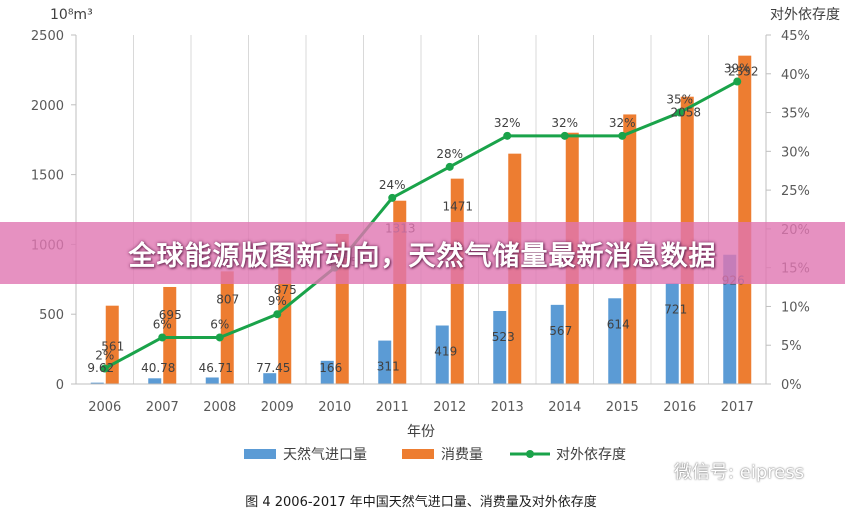  I want to click on legend-marker-dependency, so click(530, 454).